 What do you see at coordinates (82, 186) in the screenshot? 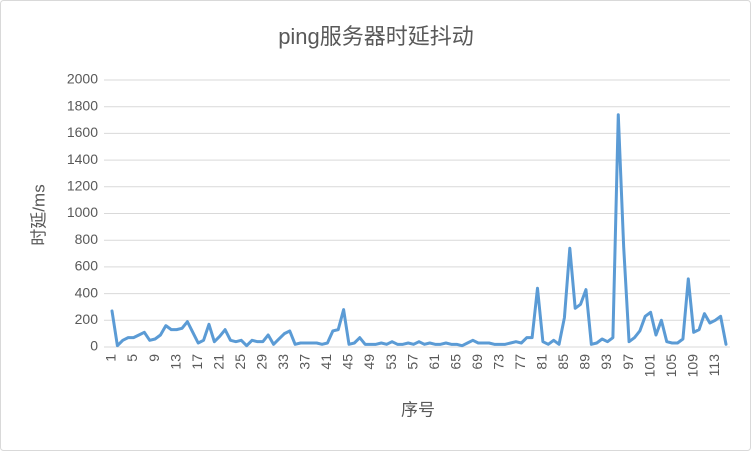
I see `y-tick-label: 1200` at bounding box center [82, 186].